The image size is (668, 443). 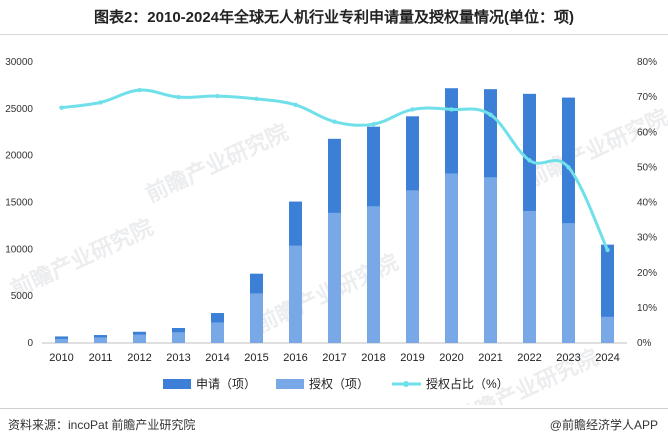 I want to click on x-tick-label: 2016, so click(x=295, y=358).